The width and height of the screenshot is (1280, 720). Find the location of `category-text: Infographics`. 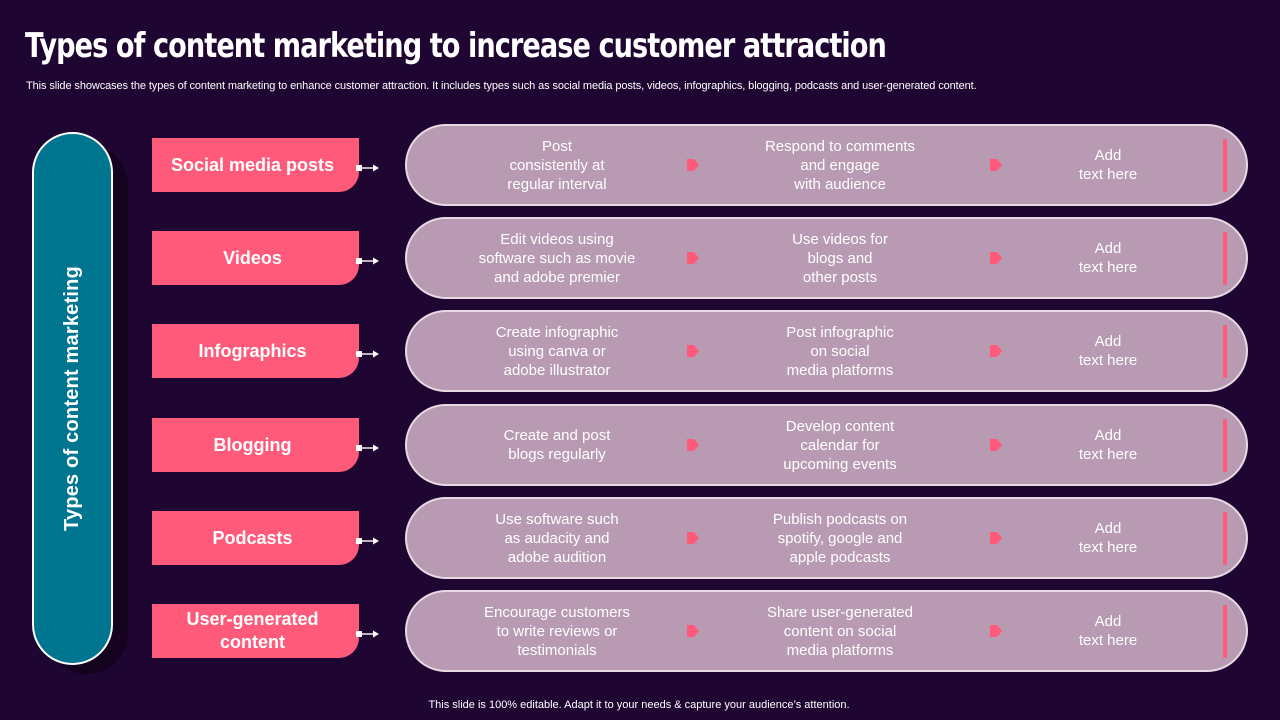

category-text: Infographics is located at coordinates (252, 350).